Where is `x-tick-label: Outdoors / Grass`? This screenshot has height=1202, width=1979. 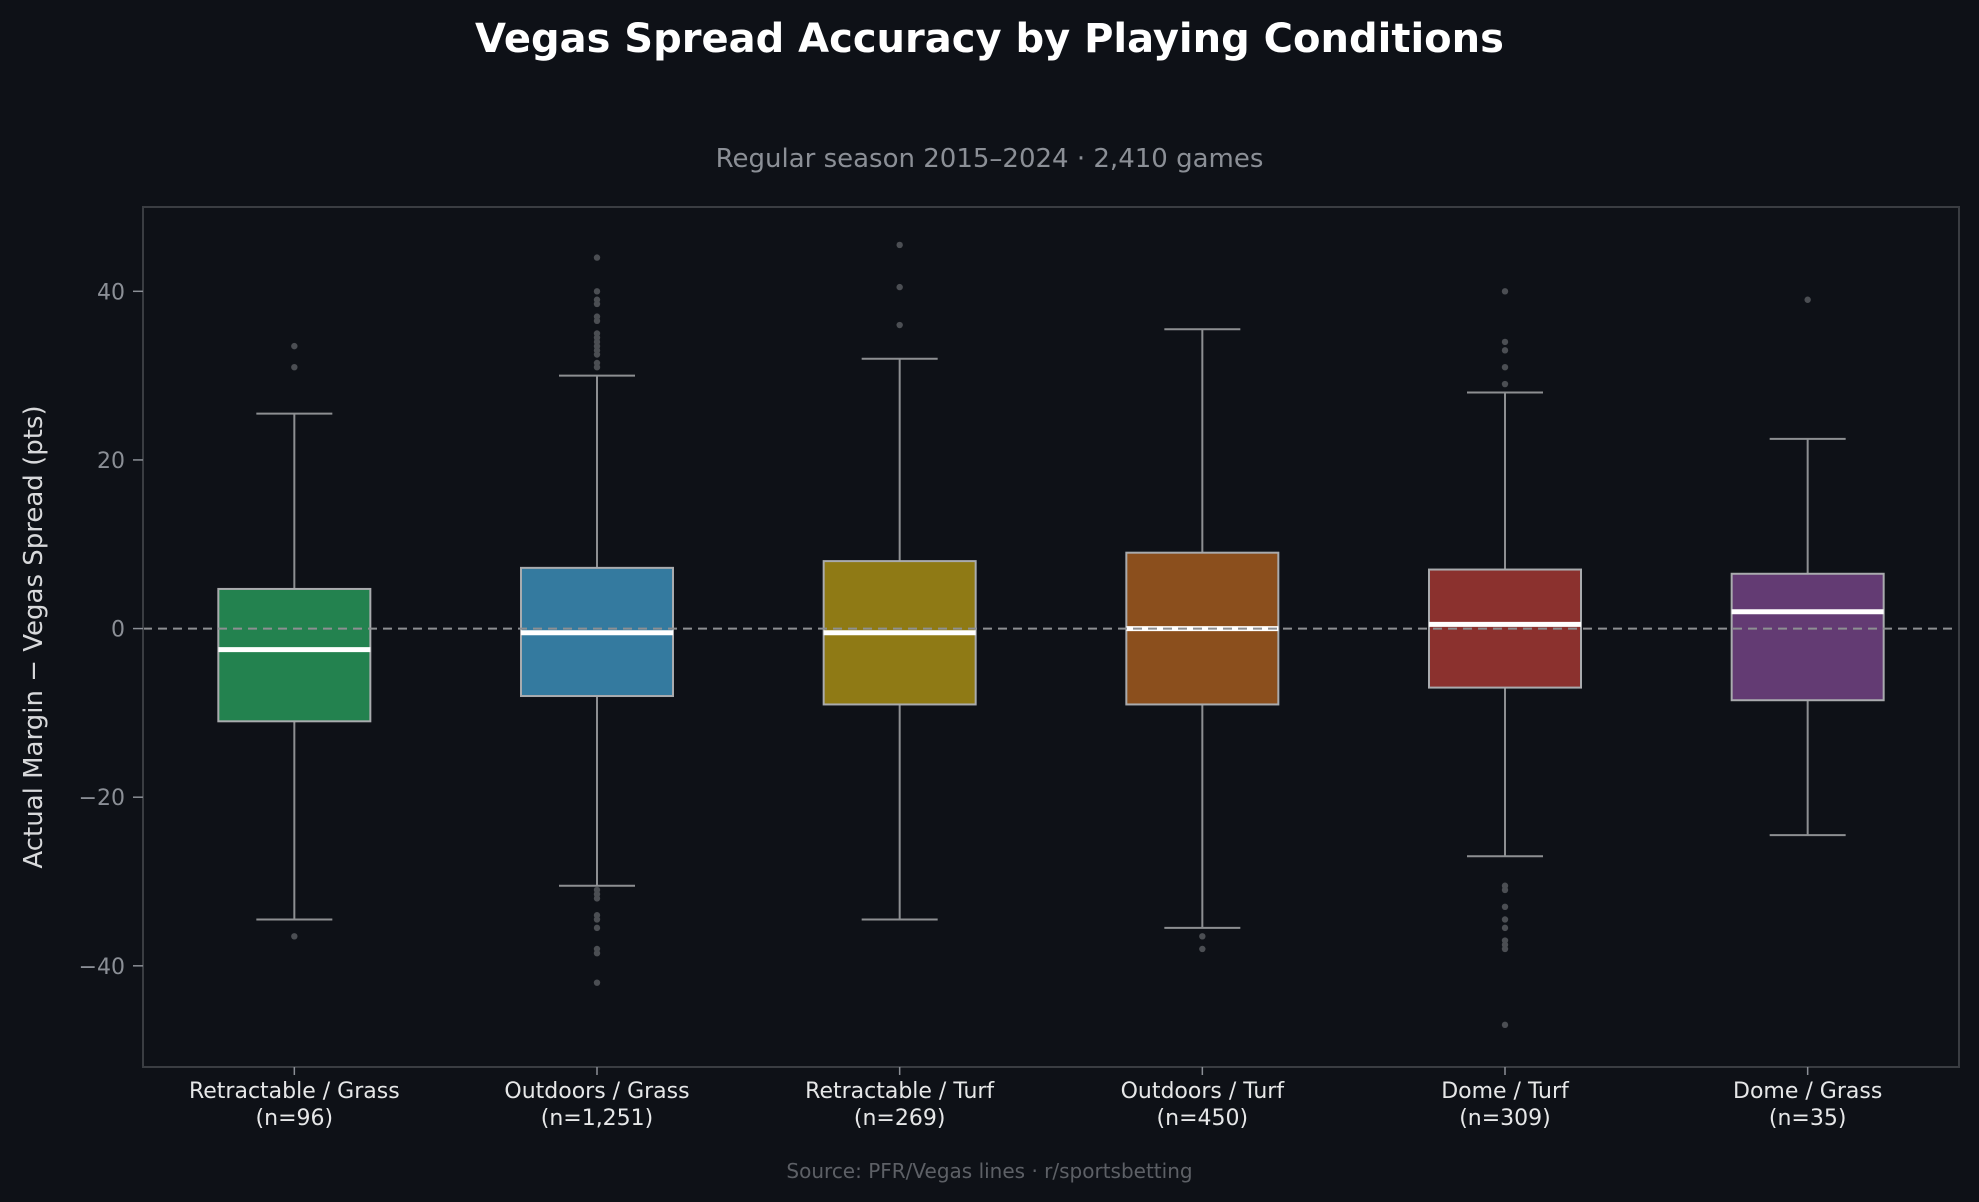
x-tick-label: Outdoors / Grass is located at coordinates (596, 1091).